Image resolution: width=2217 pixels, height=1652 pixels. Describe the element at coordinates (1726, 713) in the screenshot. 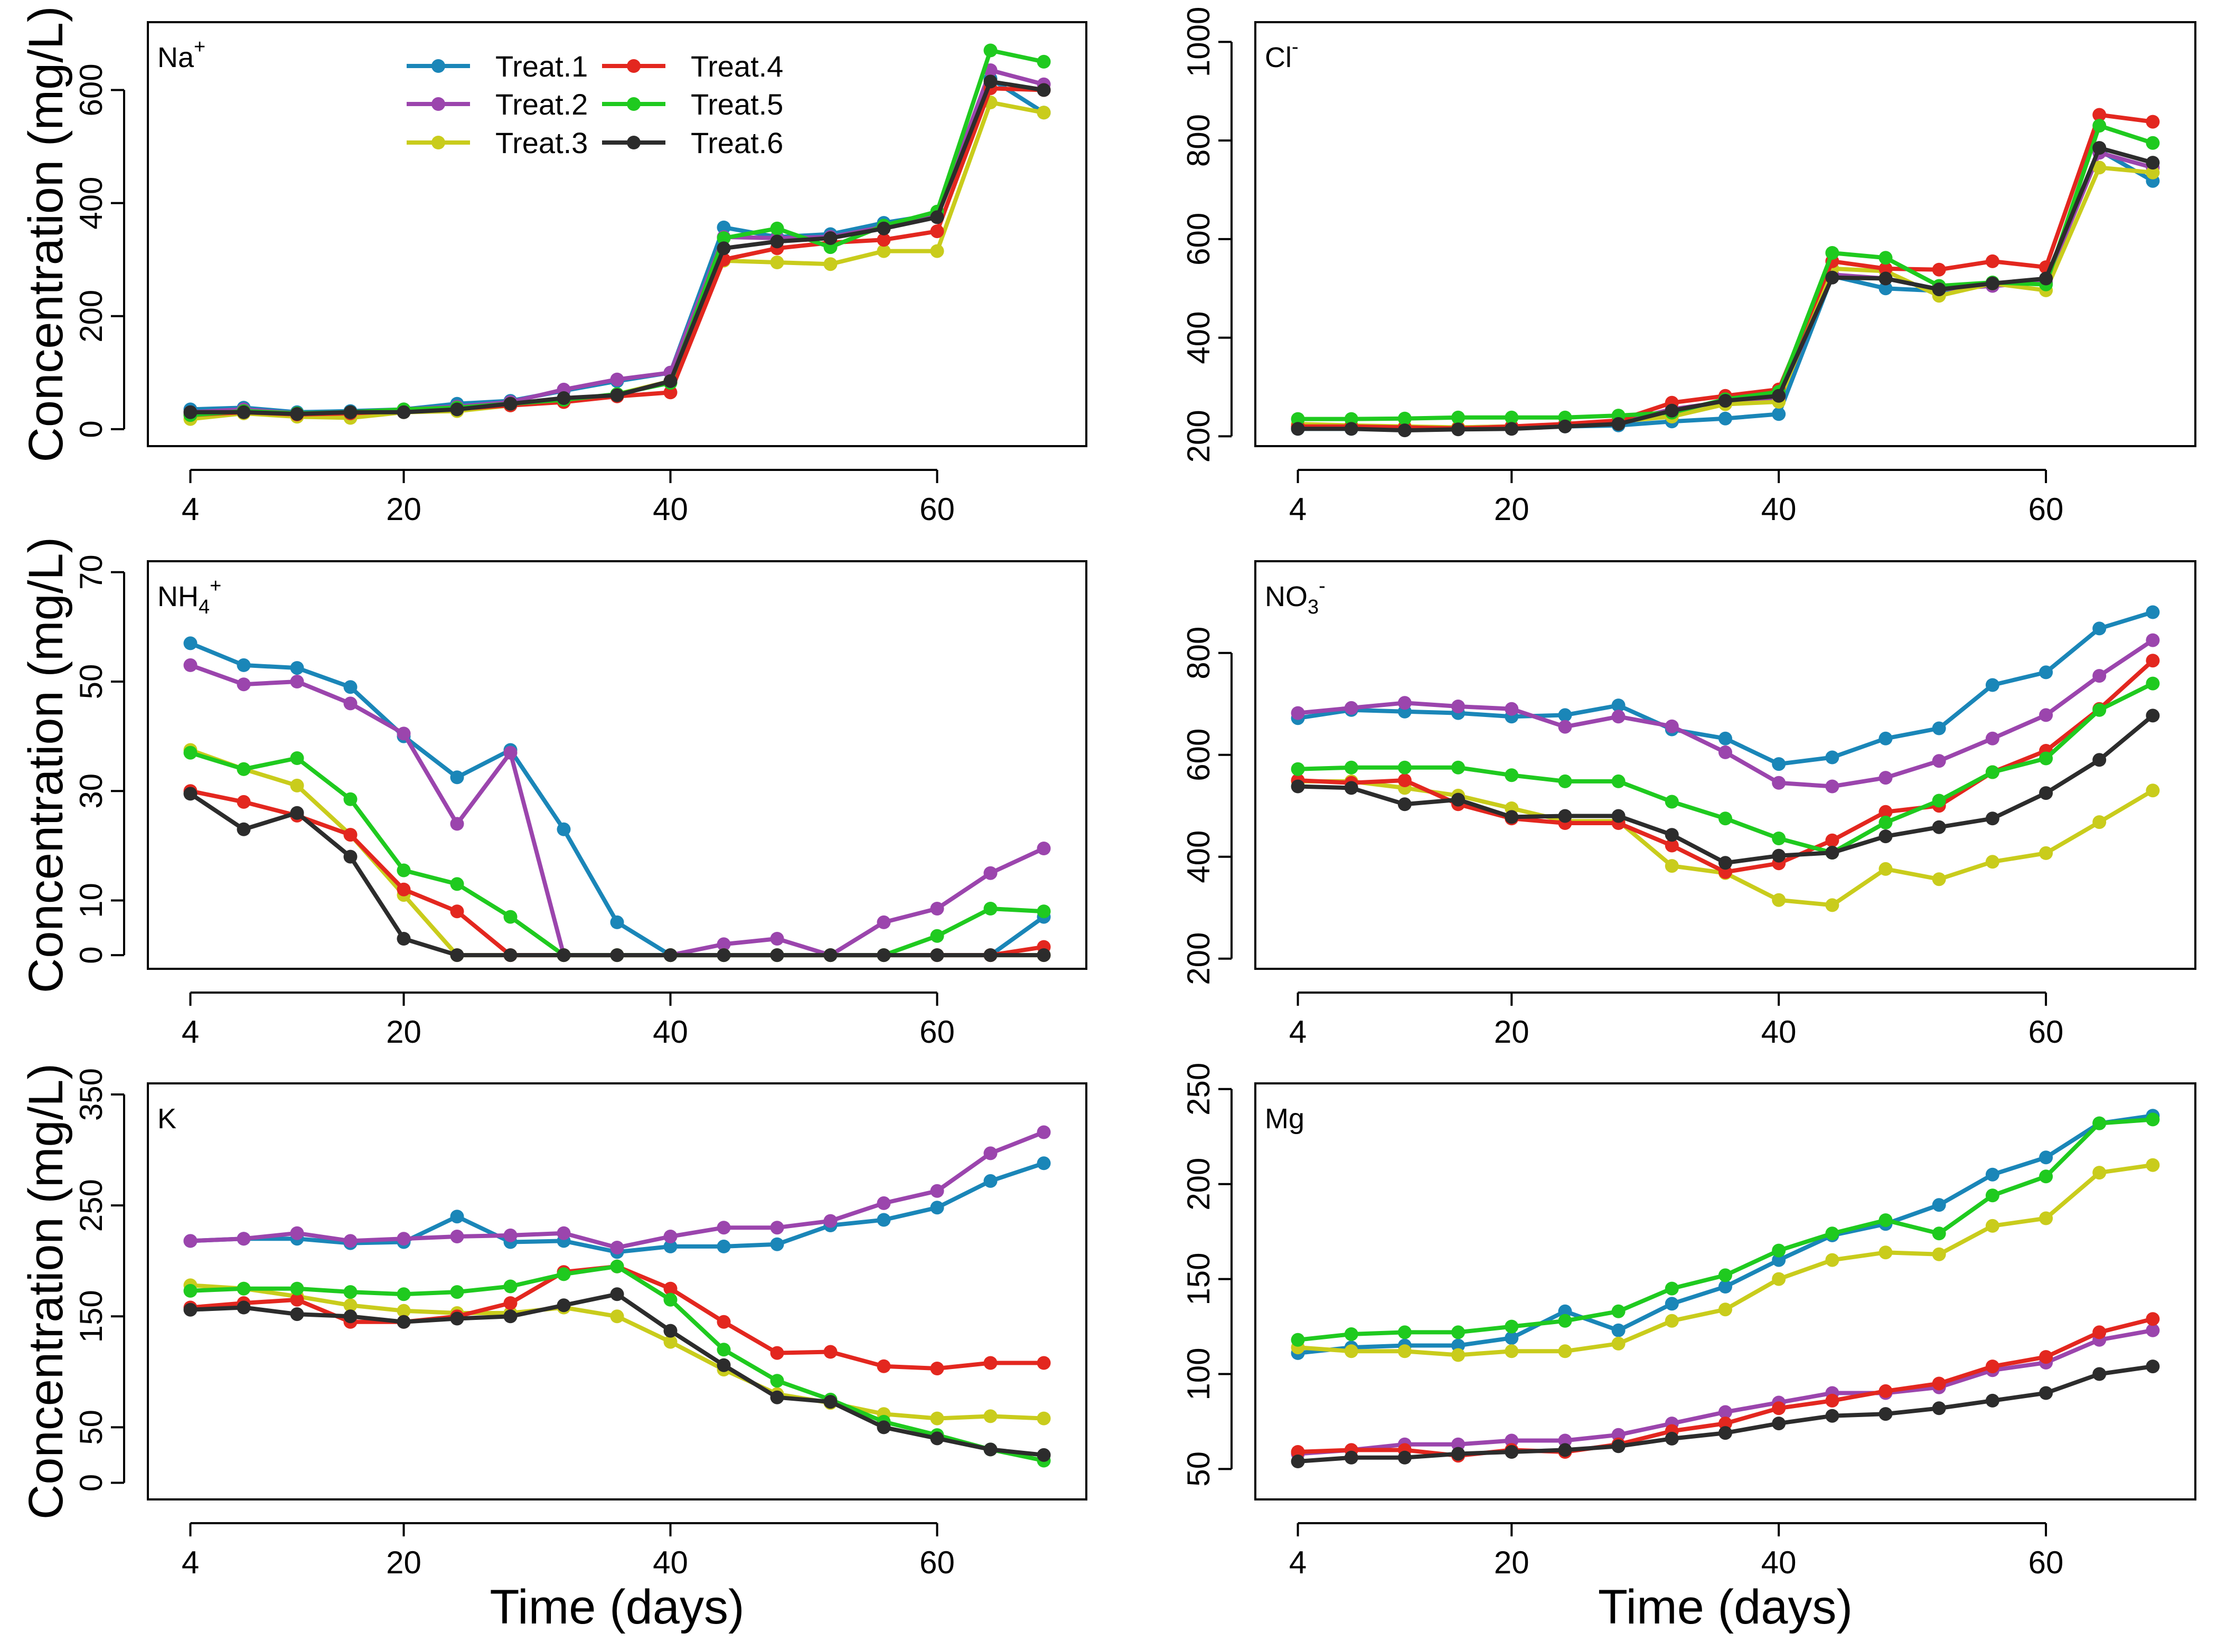

I see `series-Treat.2` at that location.